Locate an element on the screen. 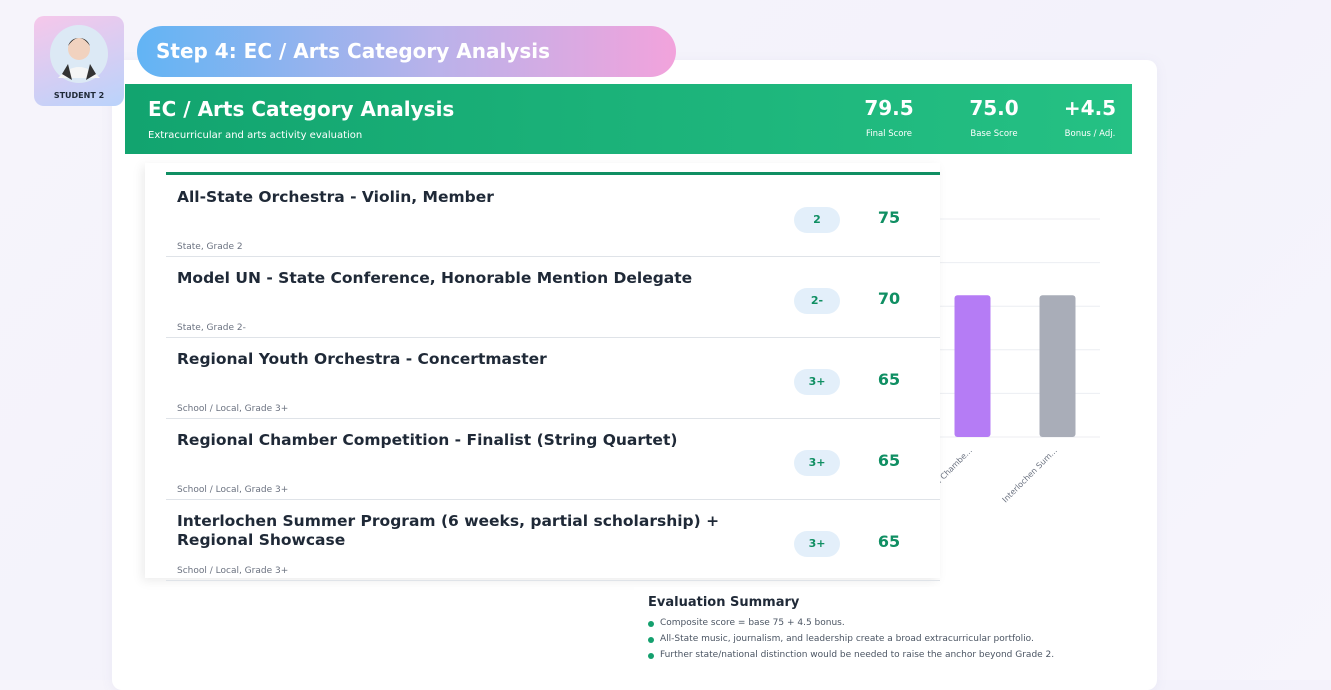  student-card: STUDENT 2 is located at coordinates (79, 61).